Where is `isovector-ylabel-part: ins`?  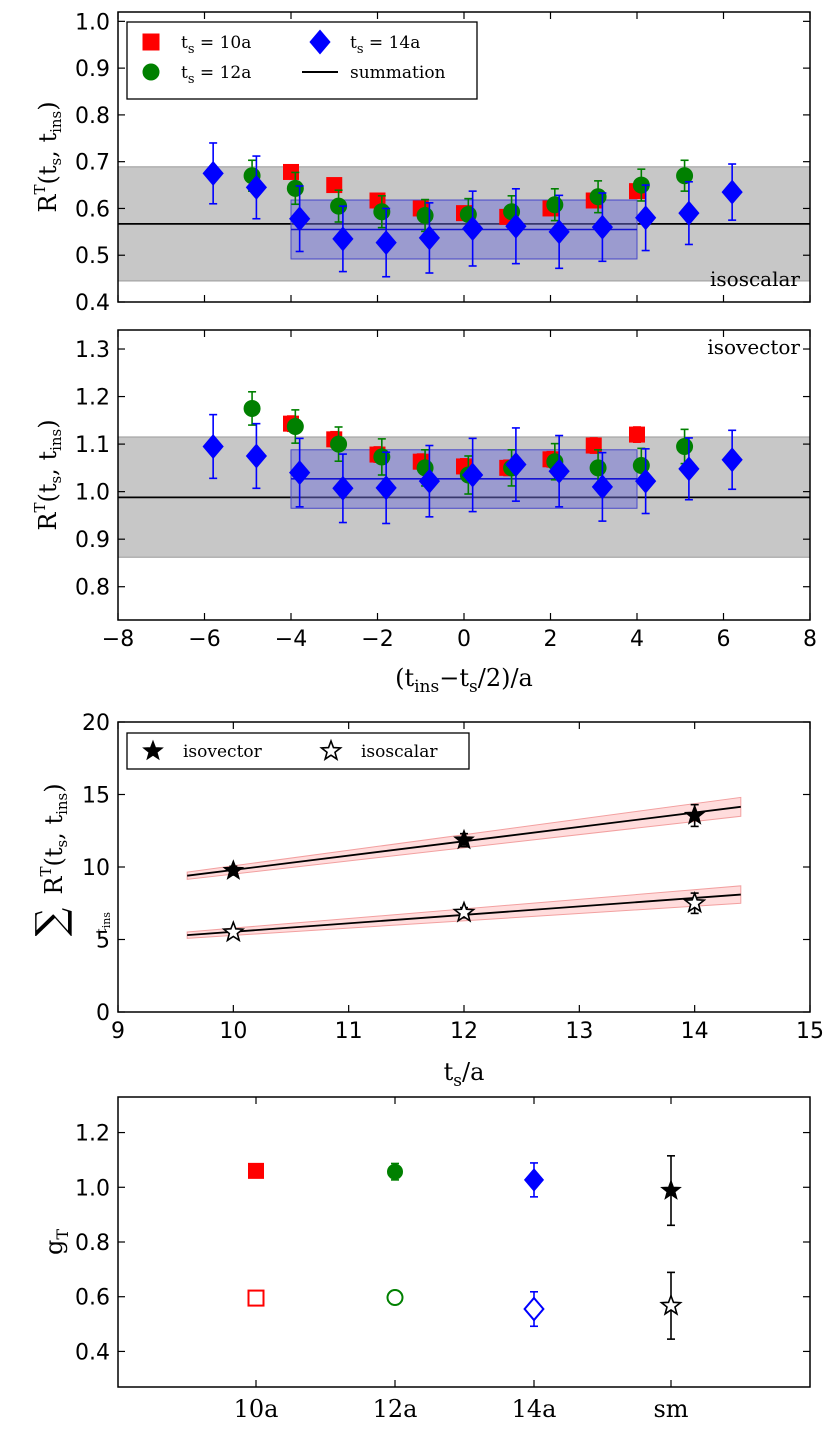
isovector-ylabel-part: ins is located at coordinates (56, 440).